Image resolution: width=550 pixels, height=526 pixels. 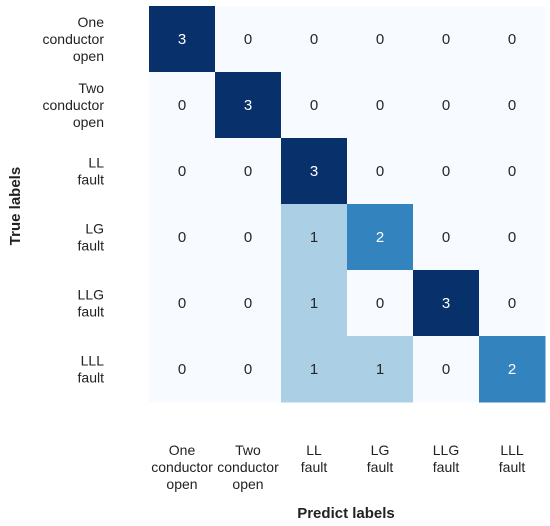 I want to click on x-tick-label: LL fault, so click(x=314, y=458).